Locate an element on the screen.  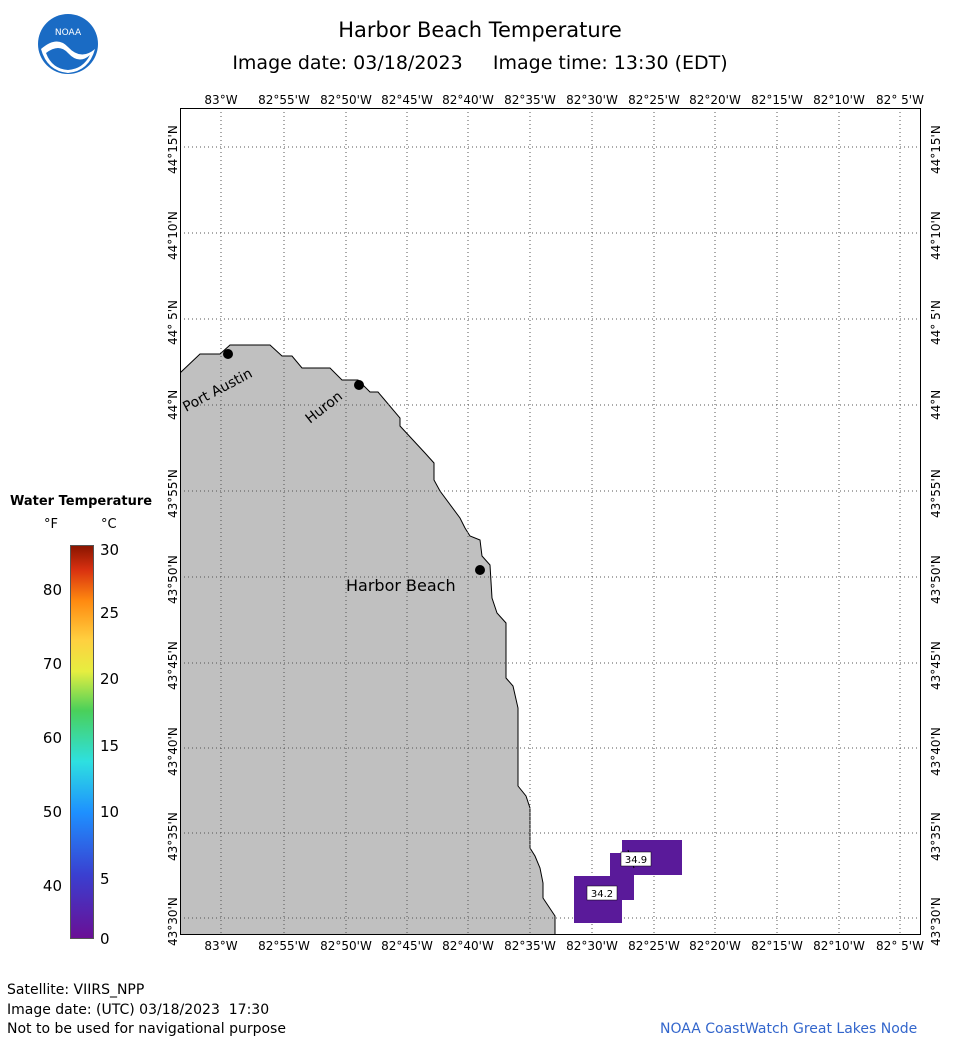
lat-label-left: 43°30'N is located at coordinates (173, 921).